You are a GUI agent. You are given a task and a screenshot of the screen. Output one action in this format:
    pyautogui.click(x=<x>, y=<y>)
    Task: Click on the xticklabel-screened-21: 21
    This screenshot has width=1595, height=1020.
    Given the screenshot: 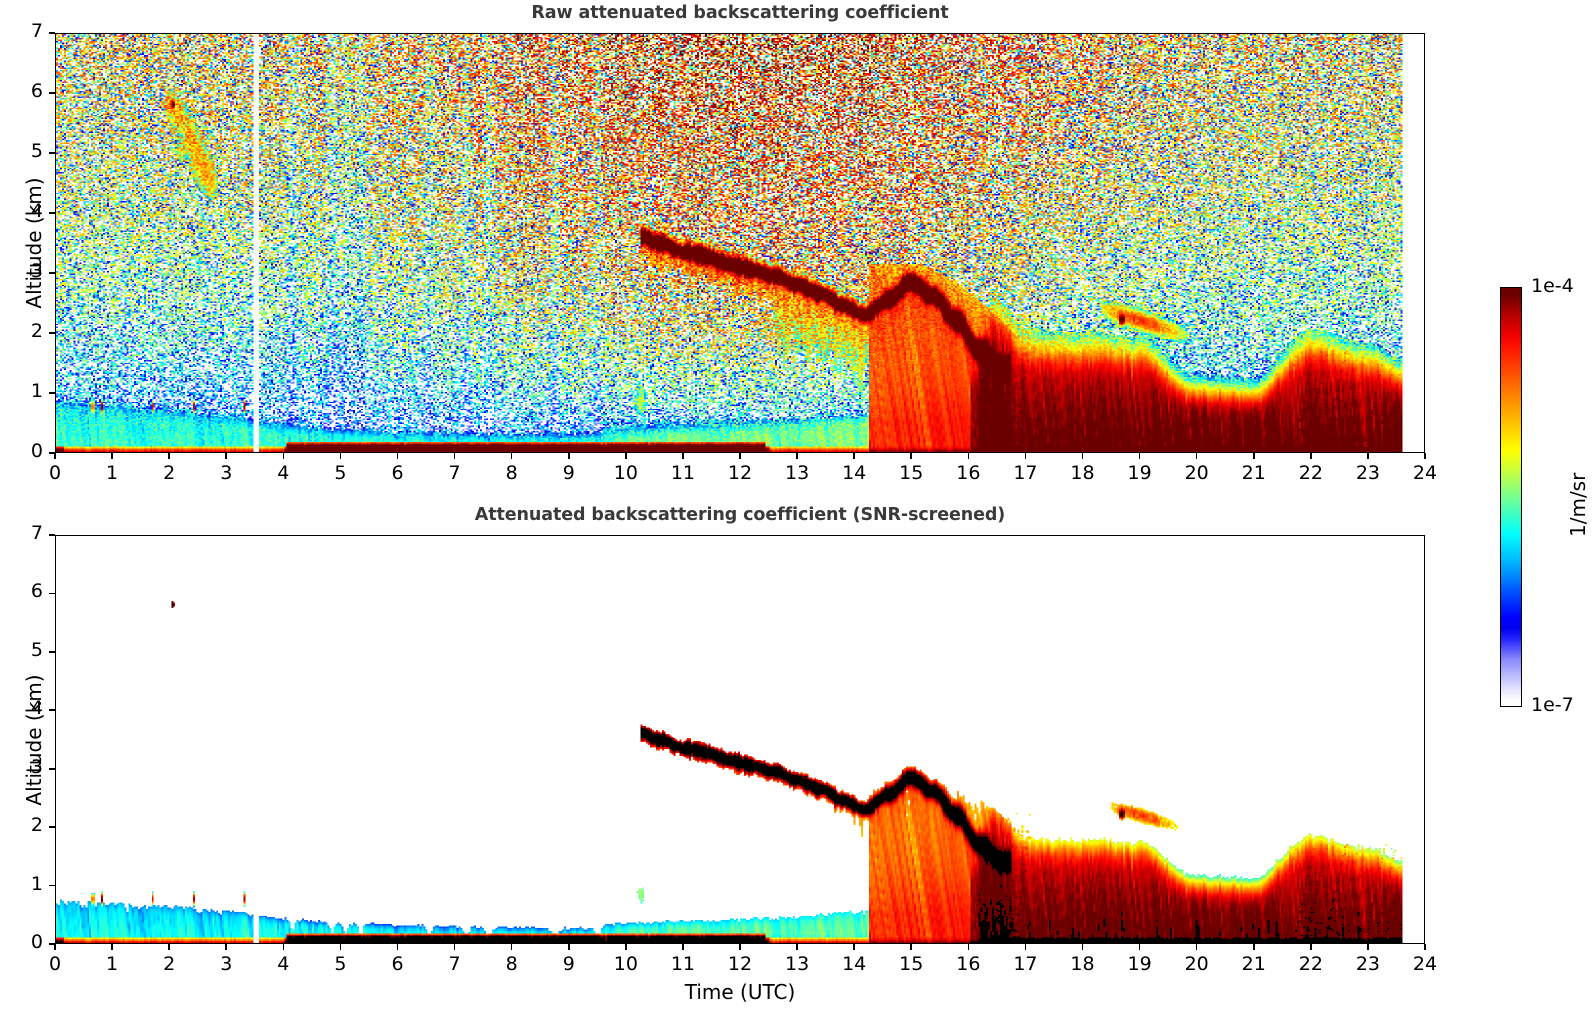 What is the action you would take?
    pyautogui.click(x=1253, y=964)
    